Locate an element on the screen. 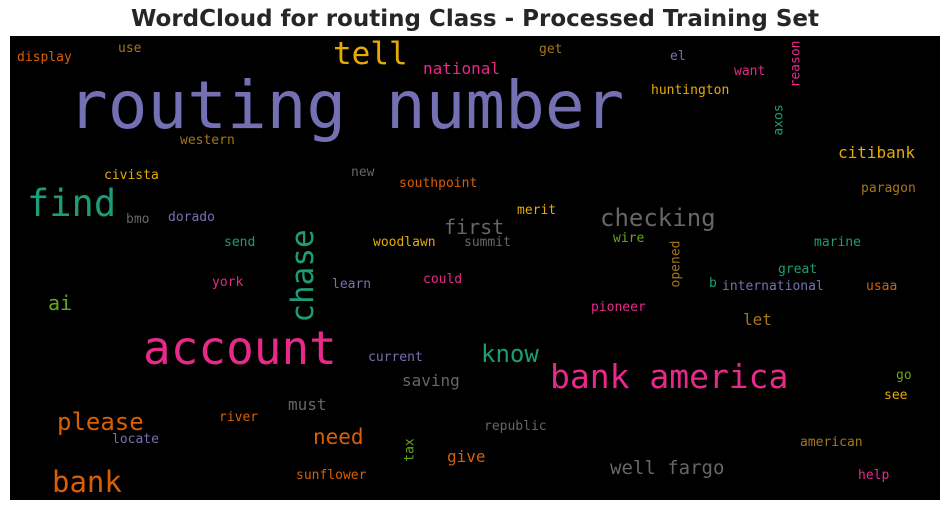 Image resolution: width=950 pixels, height=511 pixels. word-civista: civista is located at coordinates (131, 175).